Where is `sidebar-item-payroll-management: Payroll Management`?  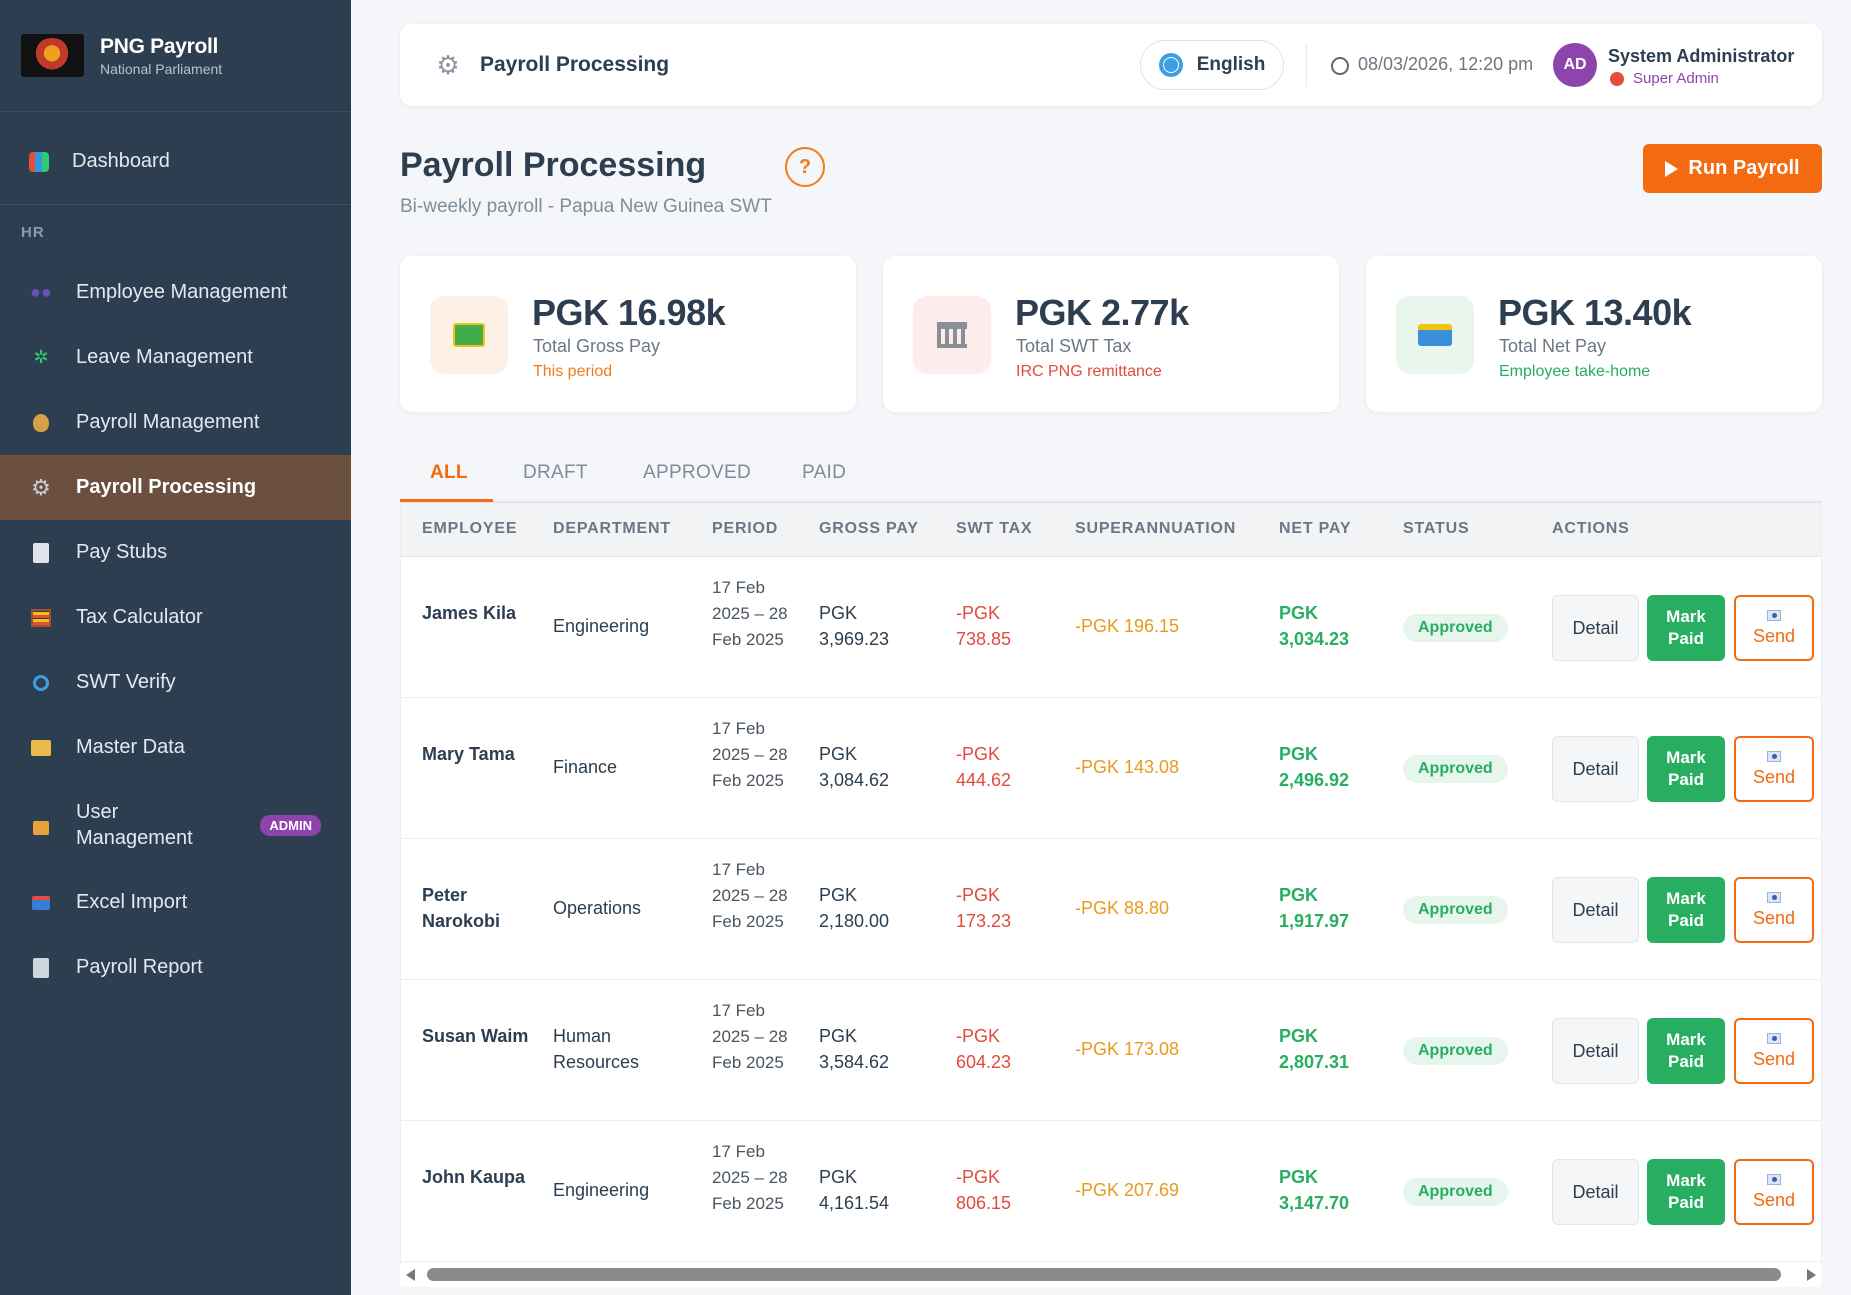 sidebar-item-payroll-management: Payroll Management is located at coordinates (175, 422).